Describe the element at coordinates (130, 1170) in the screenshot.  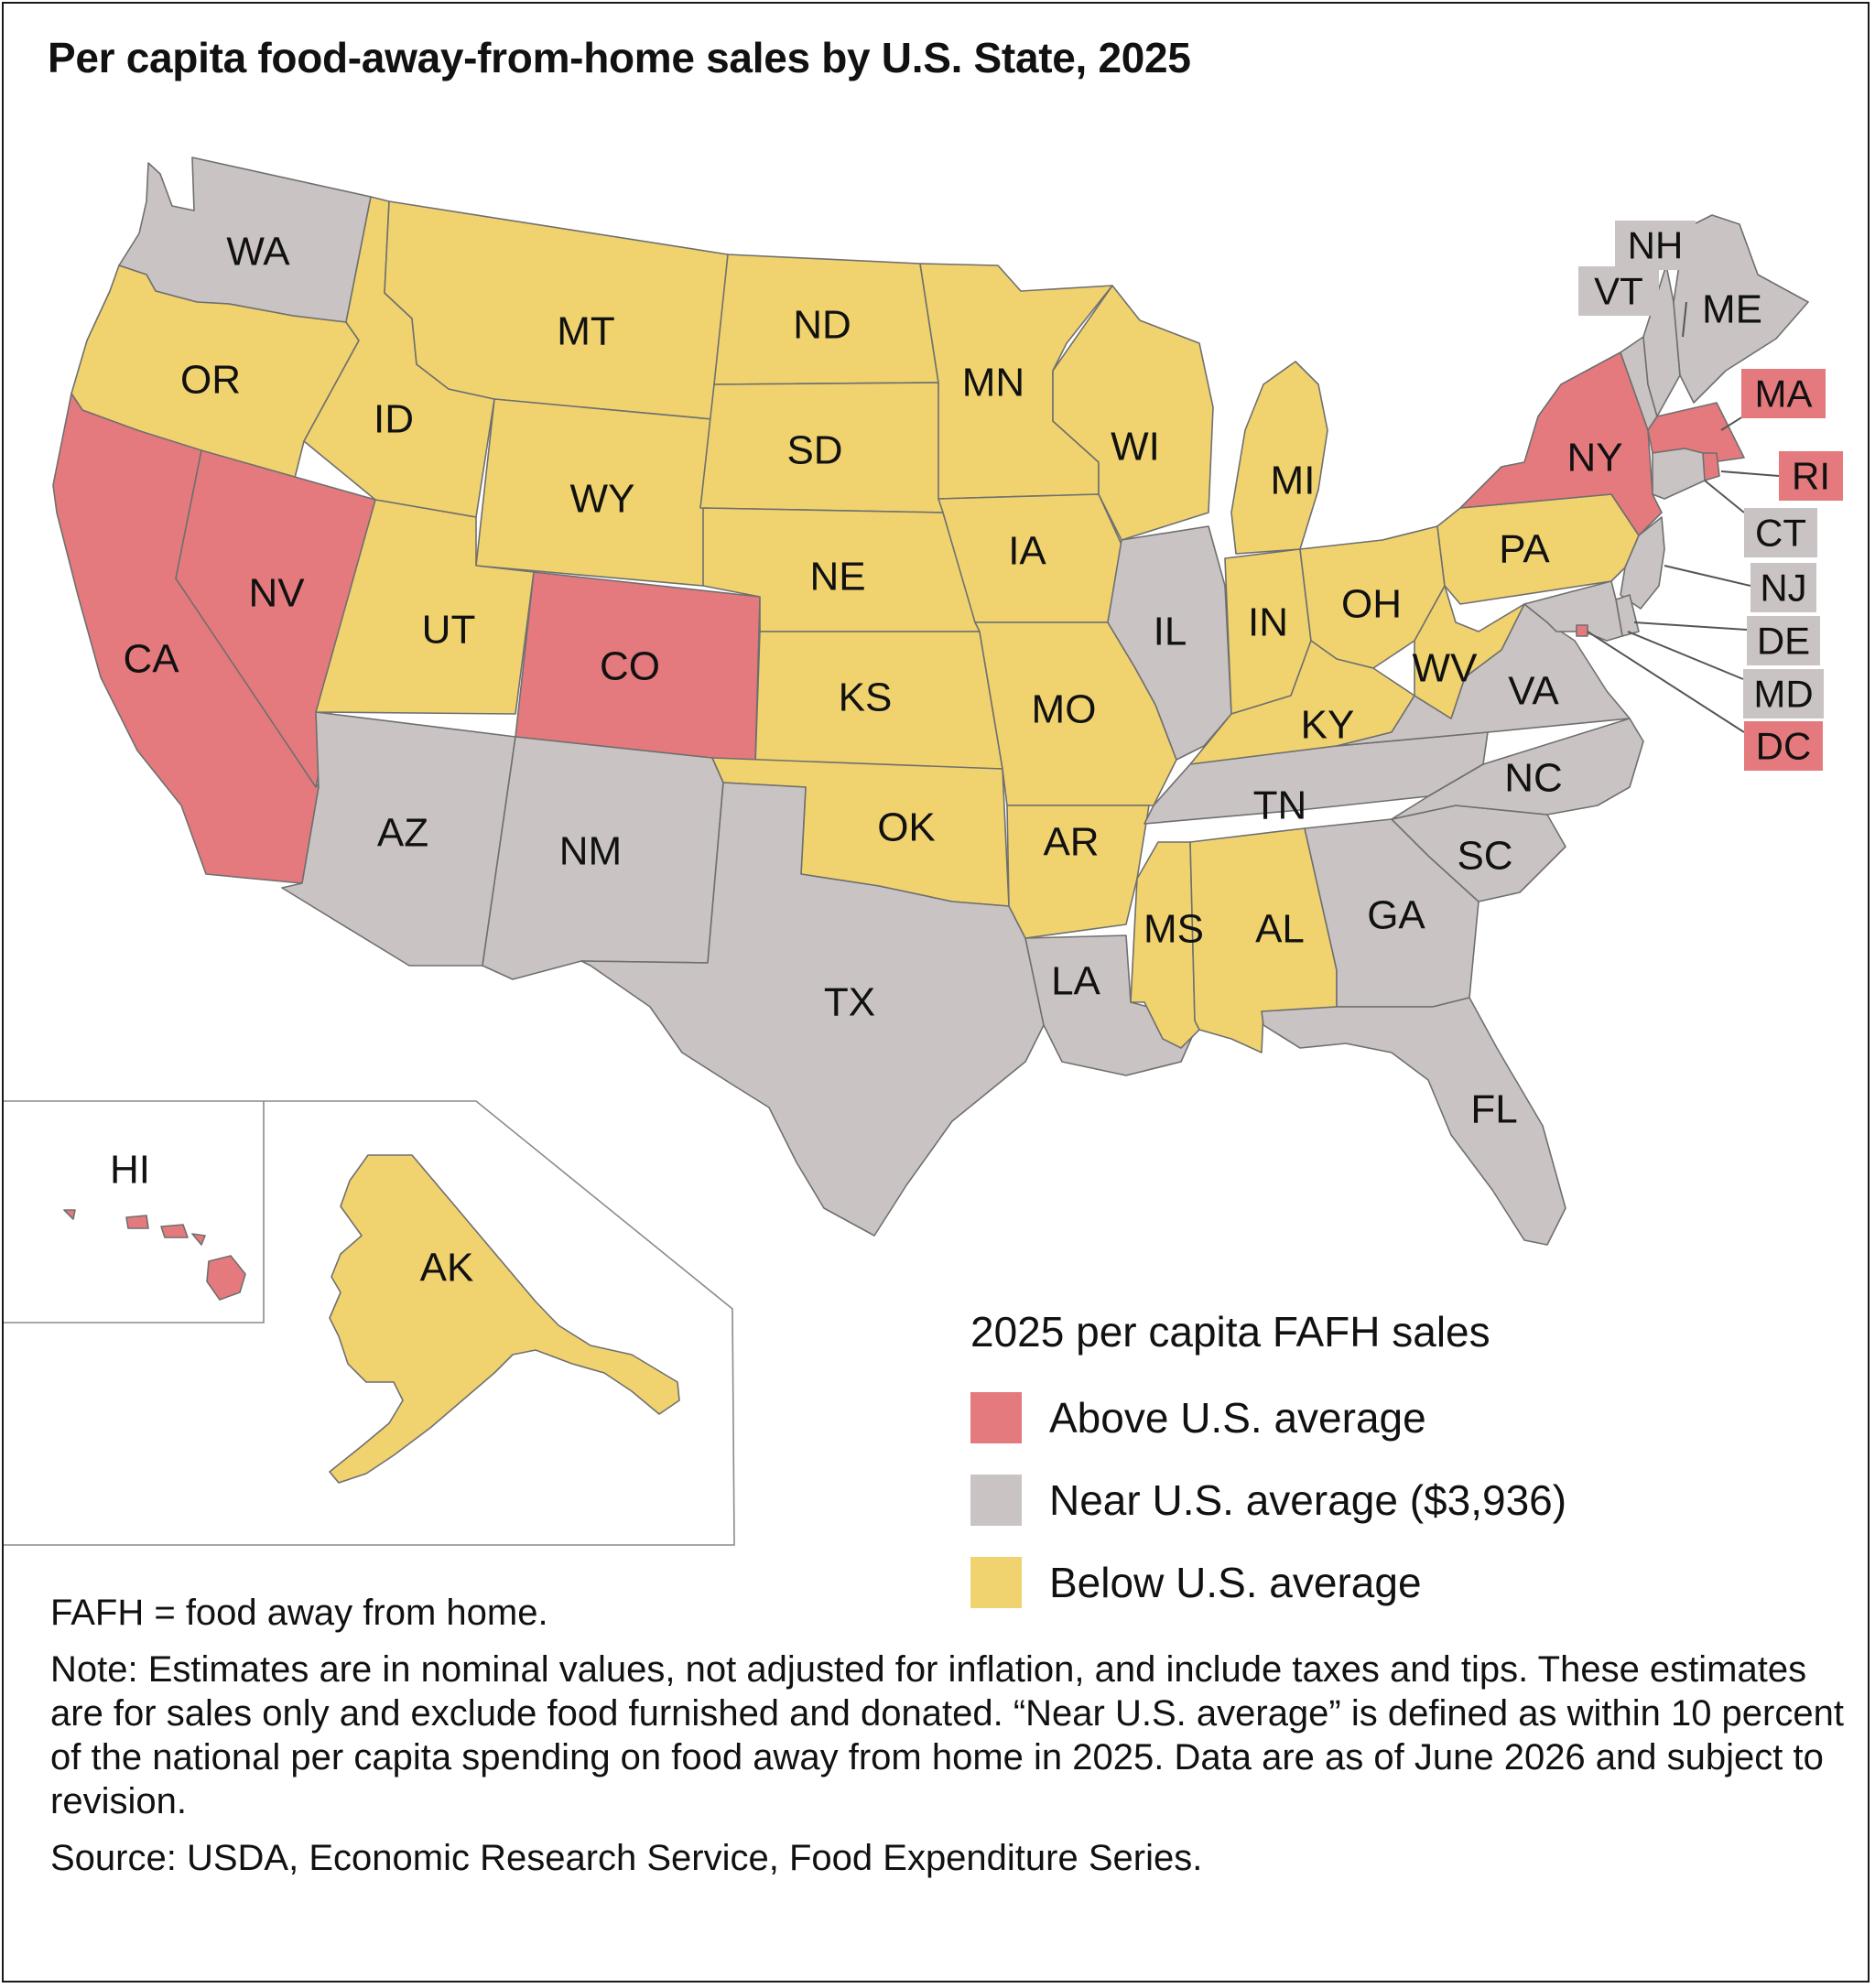
I see `state-label-hi: HI` at that location.